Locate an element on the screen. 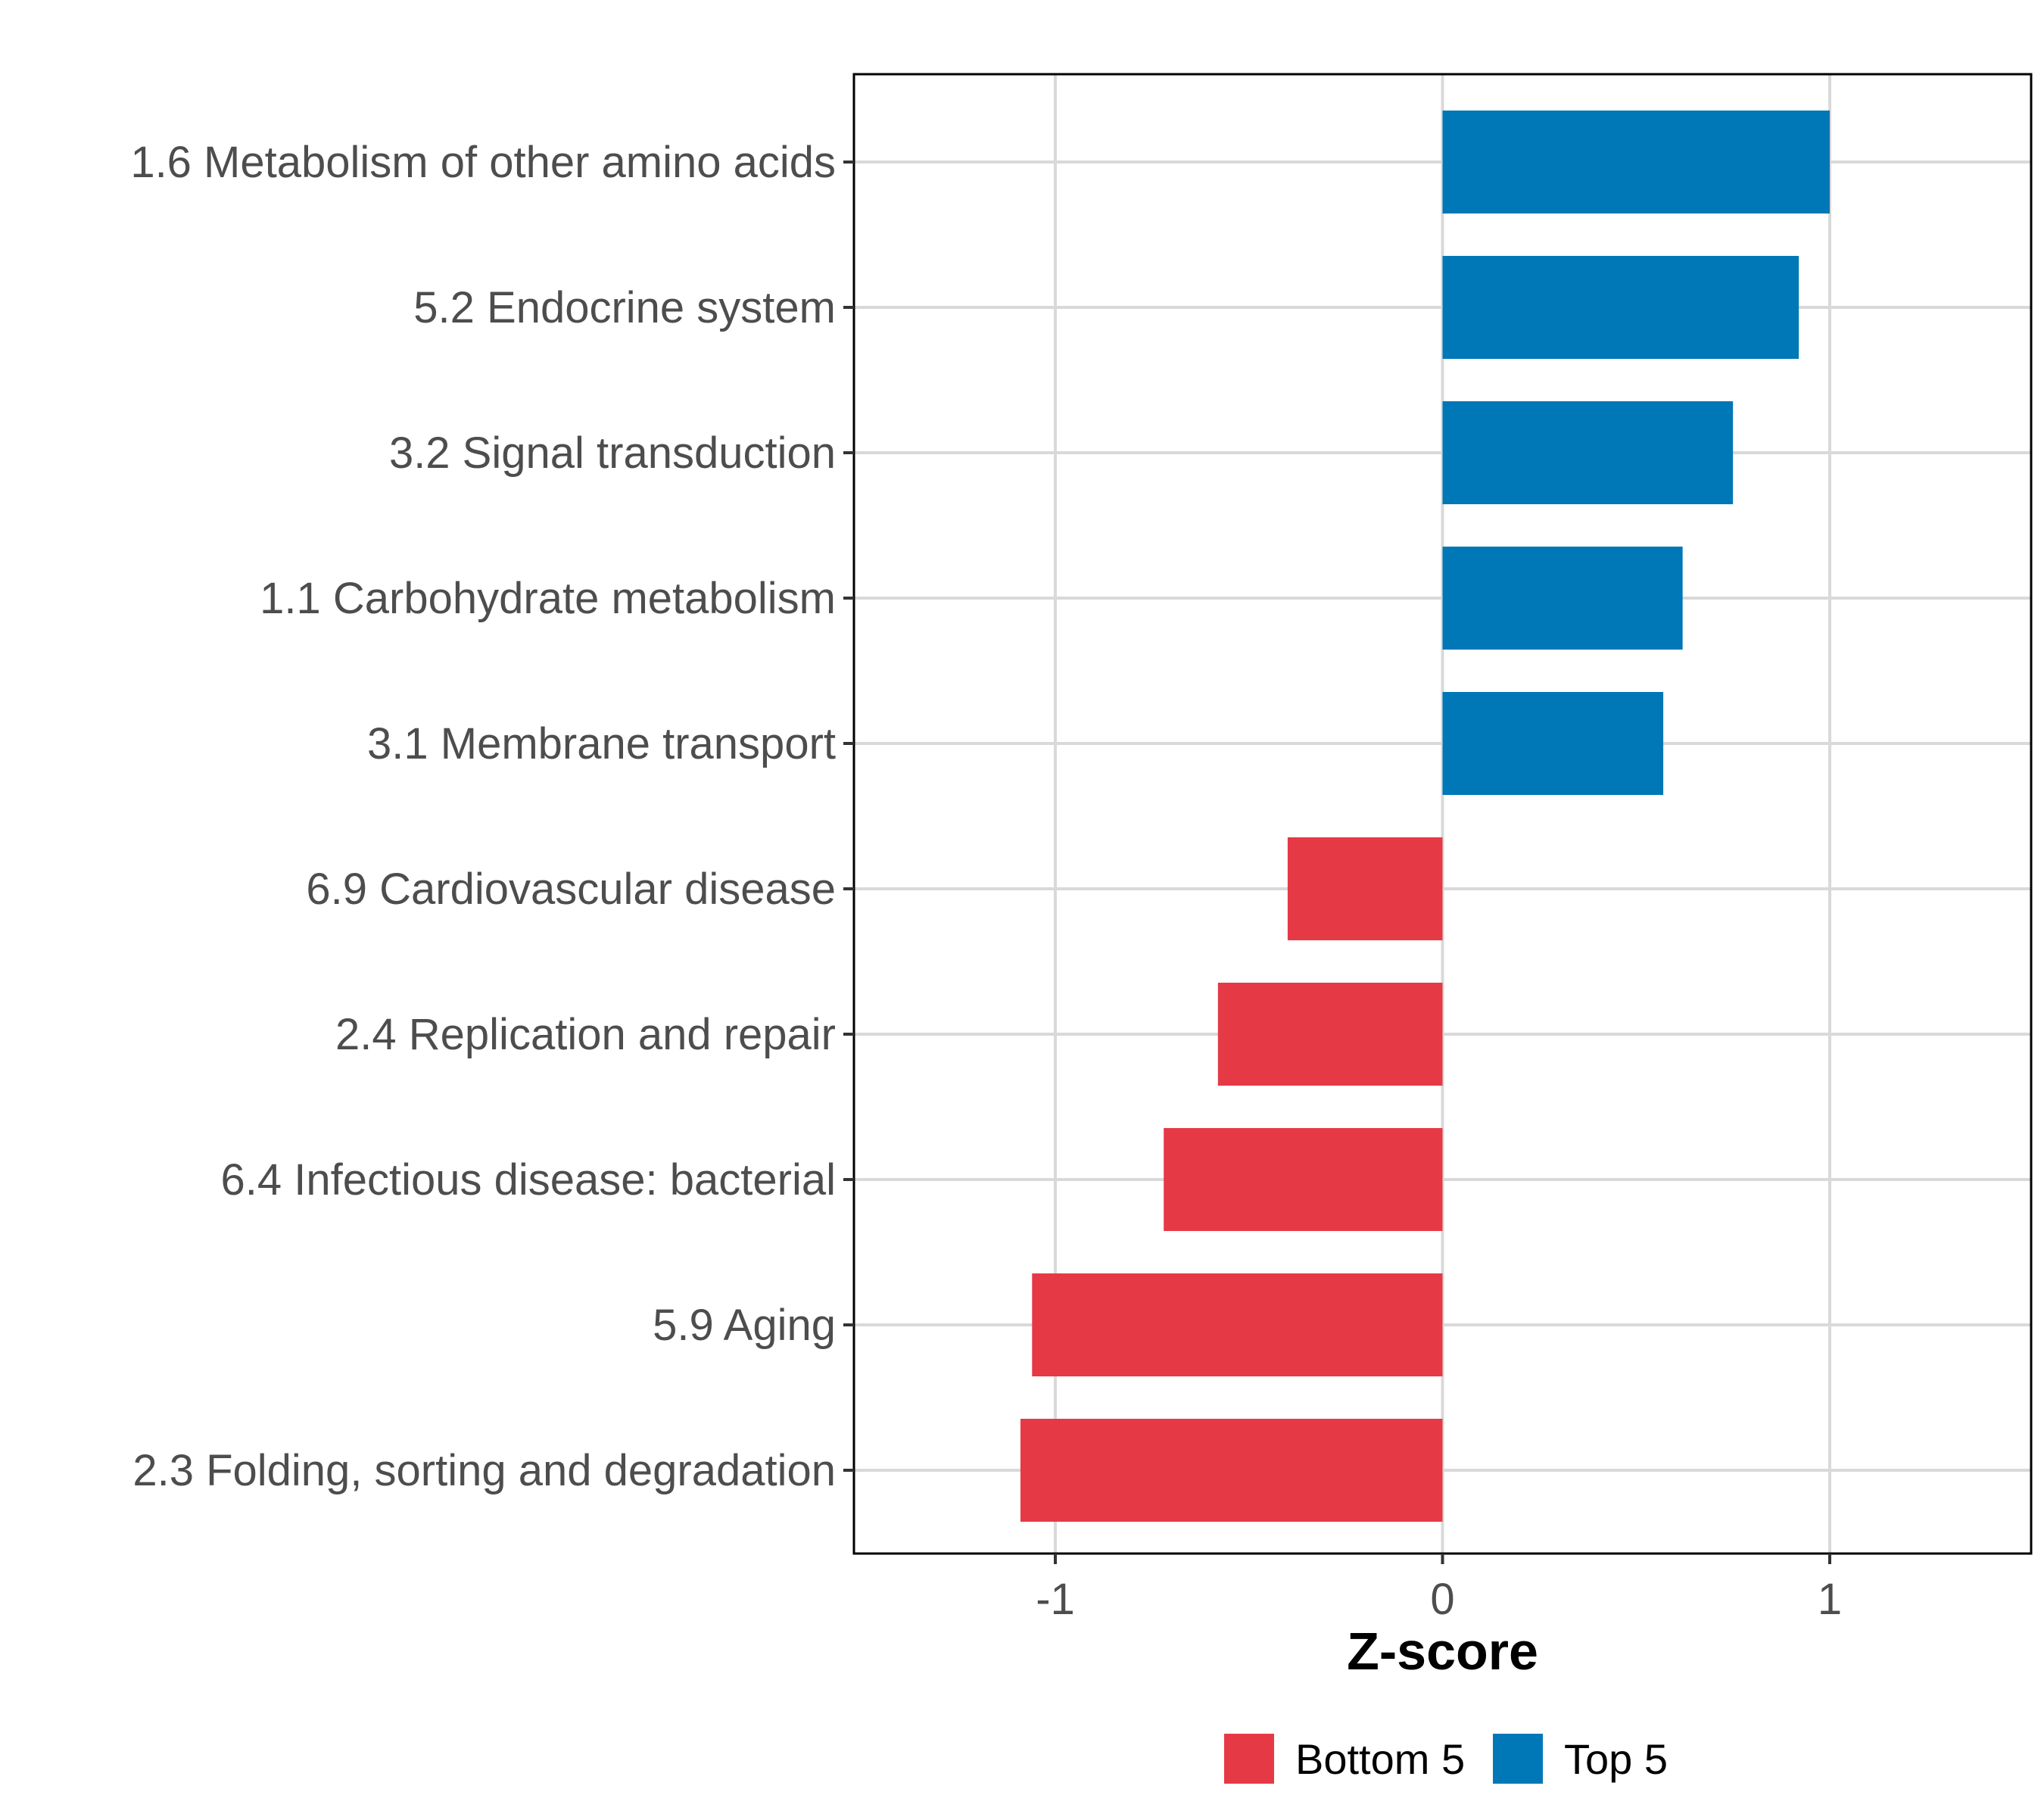 The height and width of the screenshot is (1817, 2044). y-tick-label: 5.2 Endocrine system is located at coordinates (624, 307).